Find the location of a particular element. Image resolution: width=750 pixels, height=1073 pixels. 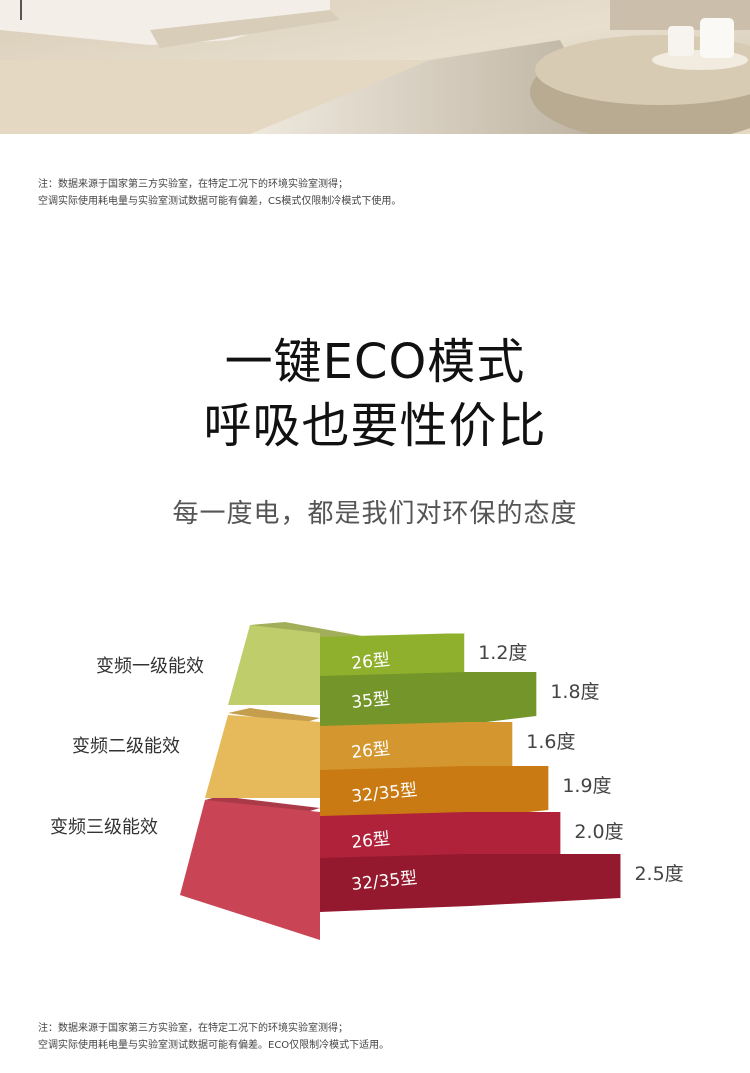

tier2-top is located at coordinates (274, 716).